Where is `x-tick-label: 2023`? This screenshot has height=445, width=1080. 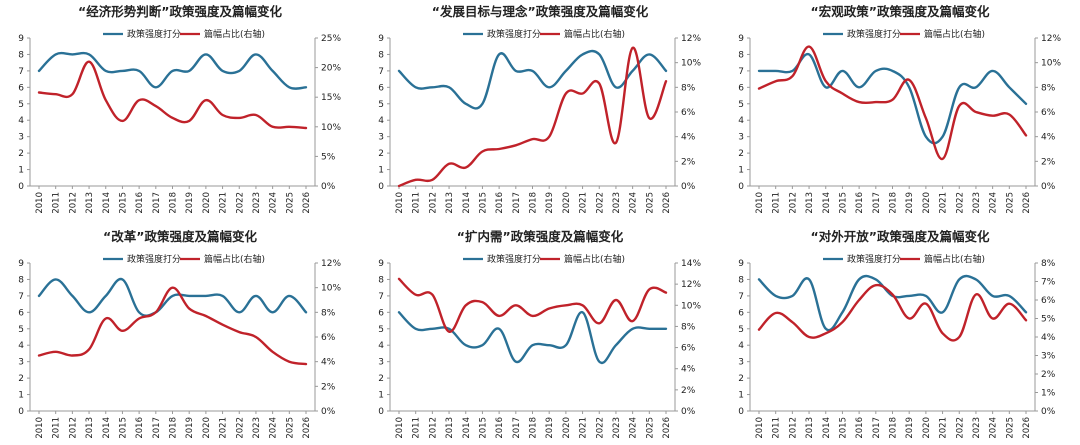 x-tick-label: 2023 is located at coordinates (257, 428).